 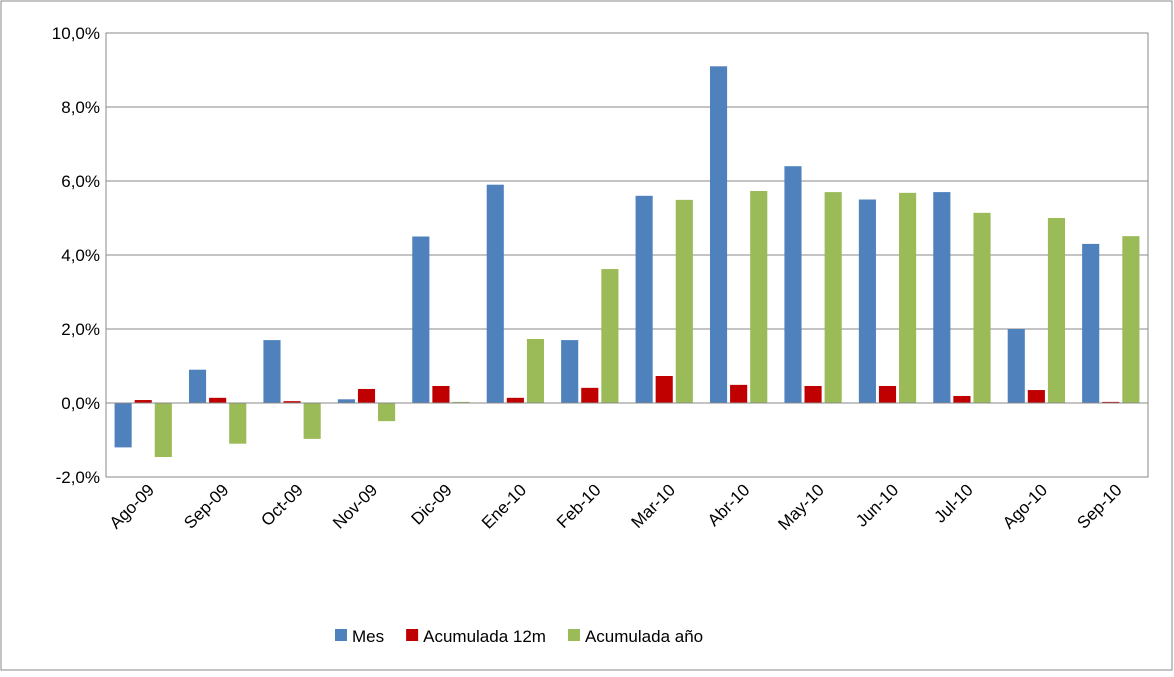 What do you see at coordinates (644, 636) in the screenshot?
I see `legend-label: Acumulada año` at bounding box center [644, 636].